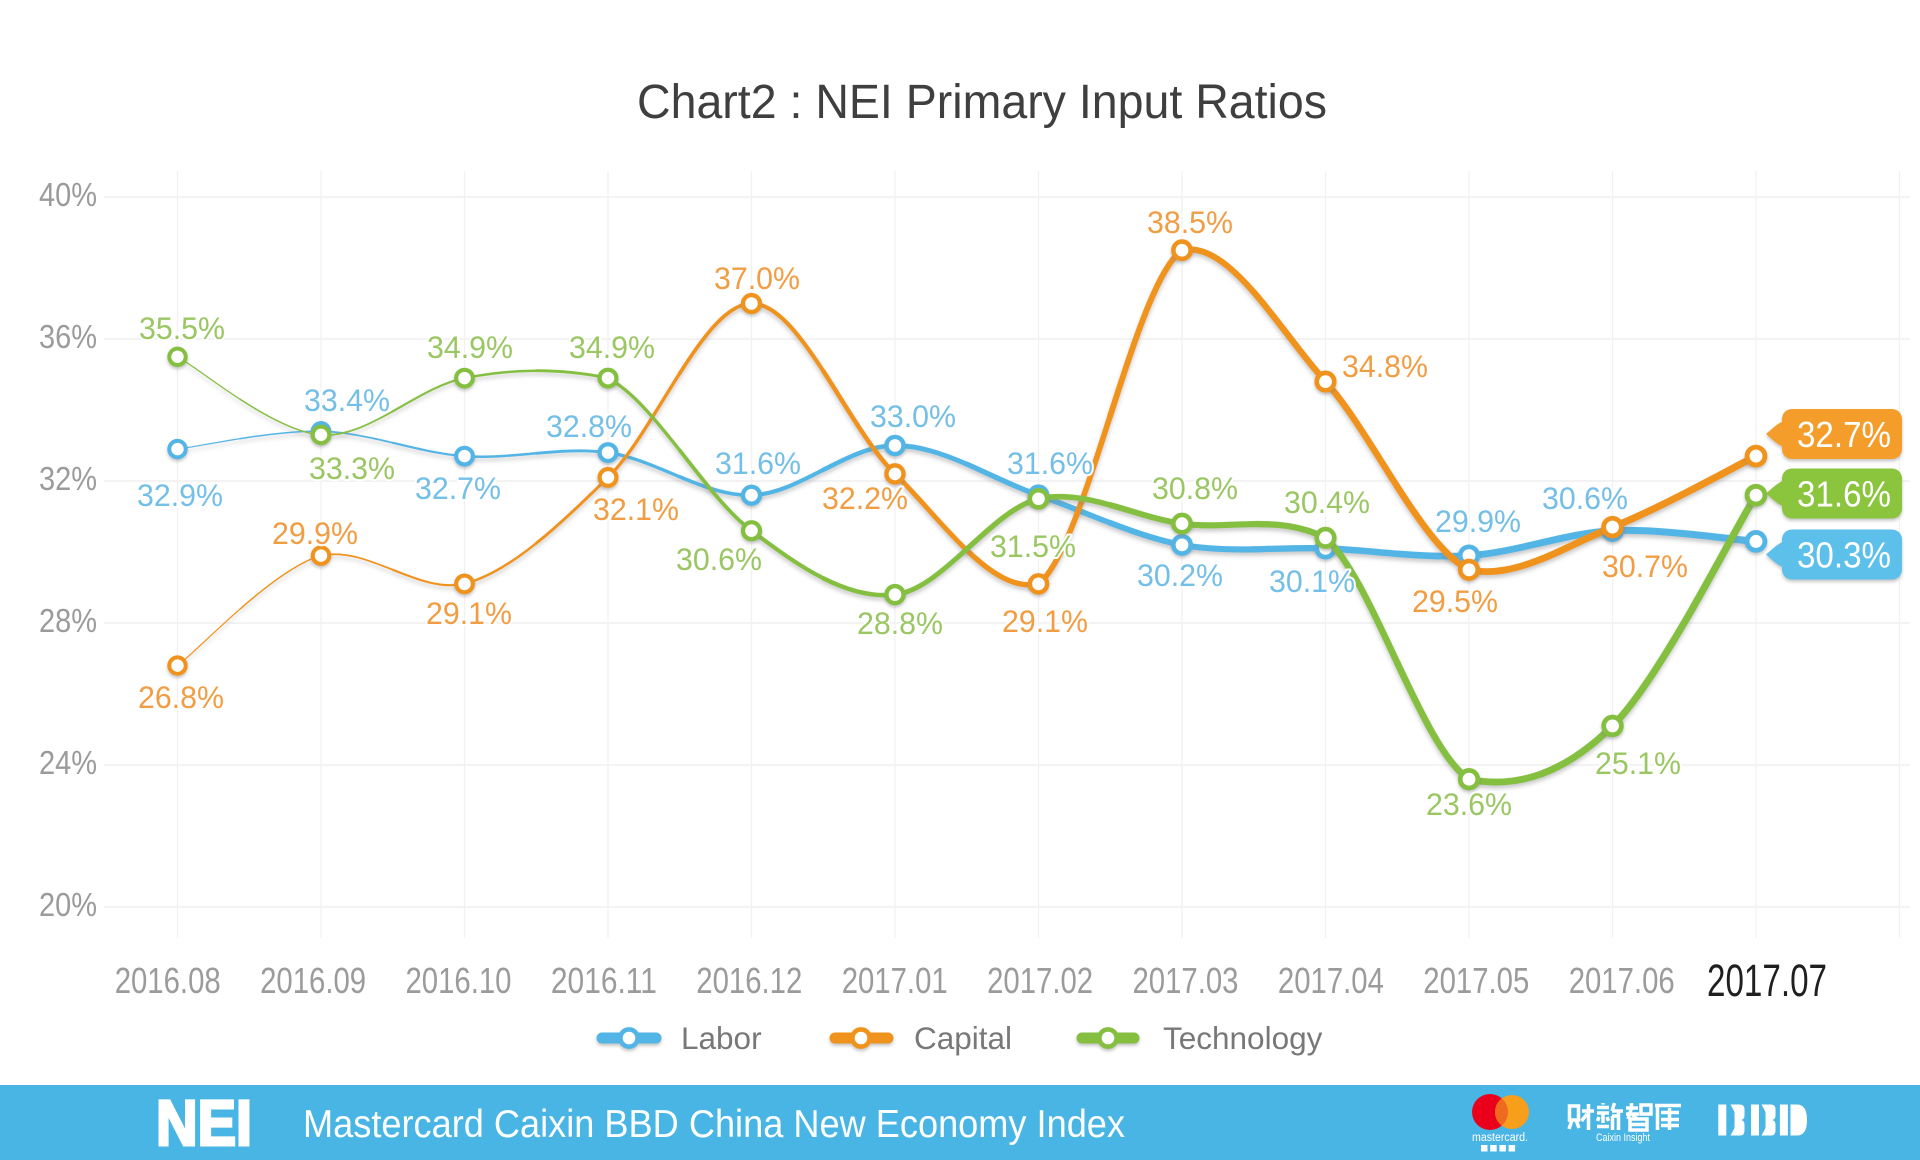 The image size is (1920, 1160). What do you see at coordinates (68, 194) in the screenshot?
I see `svg-text: 40%` at bounding box center [68, 194].